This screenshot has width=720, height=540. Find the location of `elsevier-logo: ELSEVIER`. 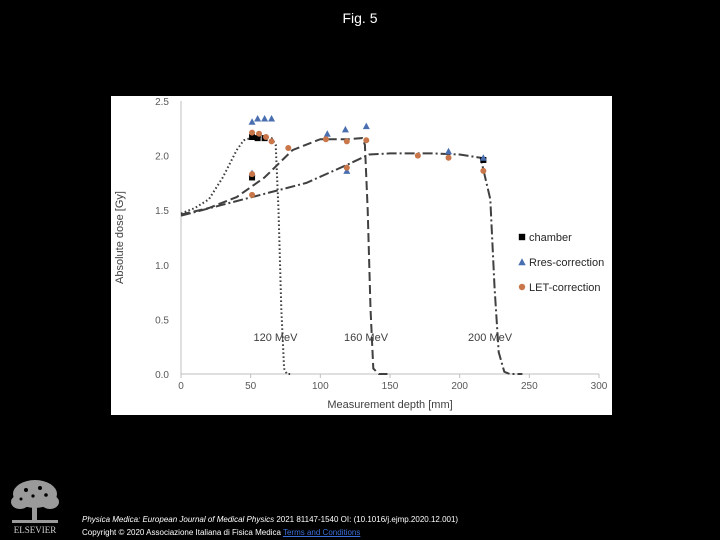

elsevier-logo: ELSEVIER is located at coordinates (35, 507).